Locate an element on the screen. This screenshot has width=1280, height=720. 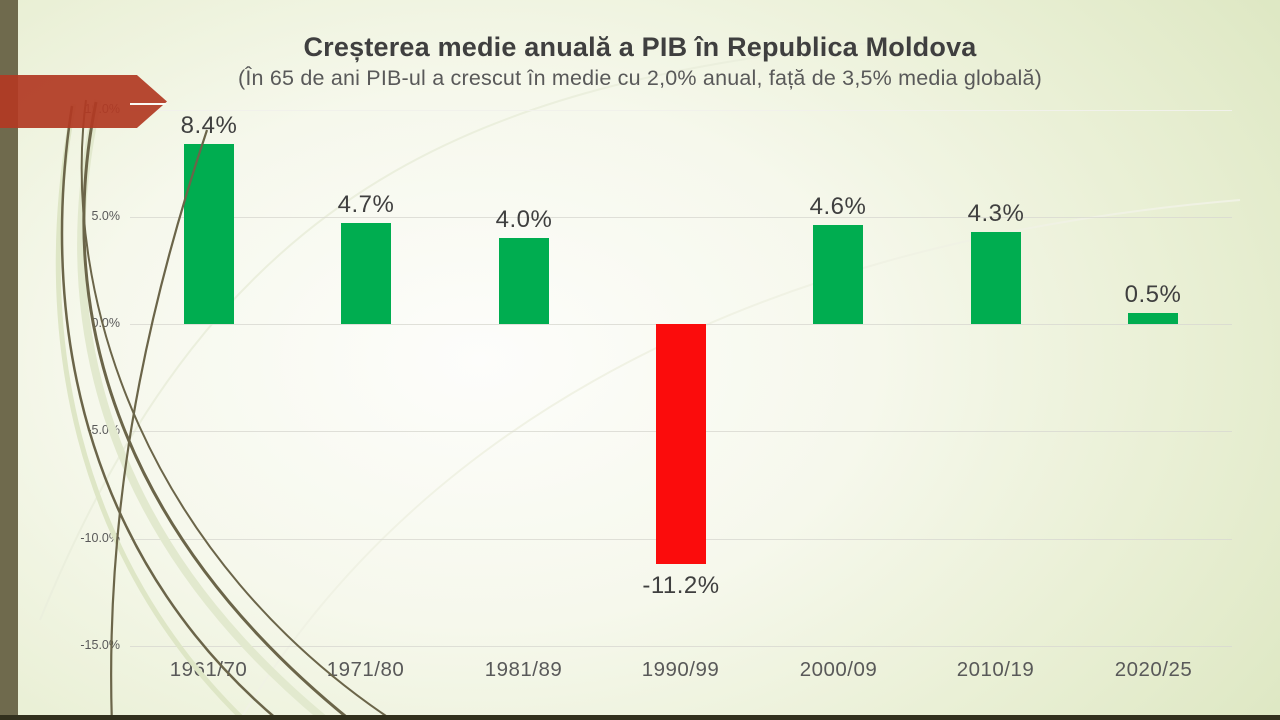
left-edge-bar is located at coordinates (9, 360).